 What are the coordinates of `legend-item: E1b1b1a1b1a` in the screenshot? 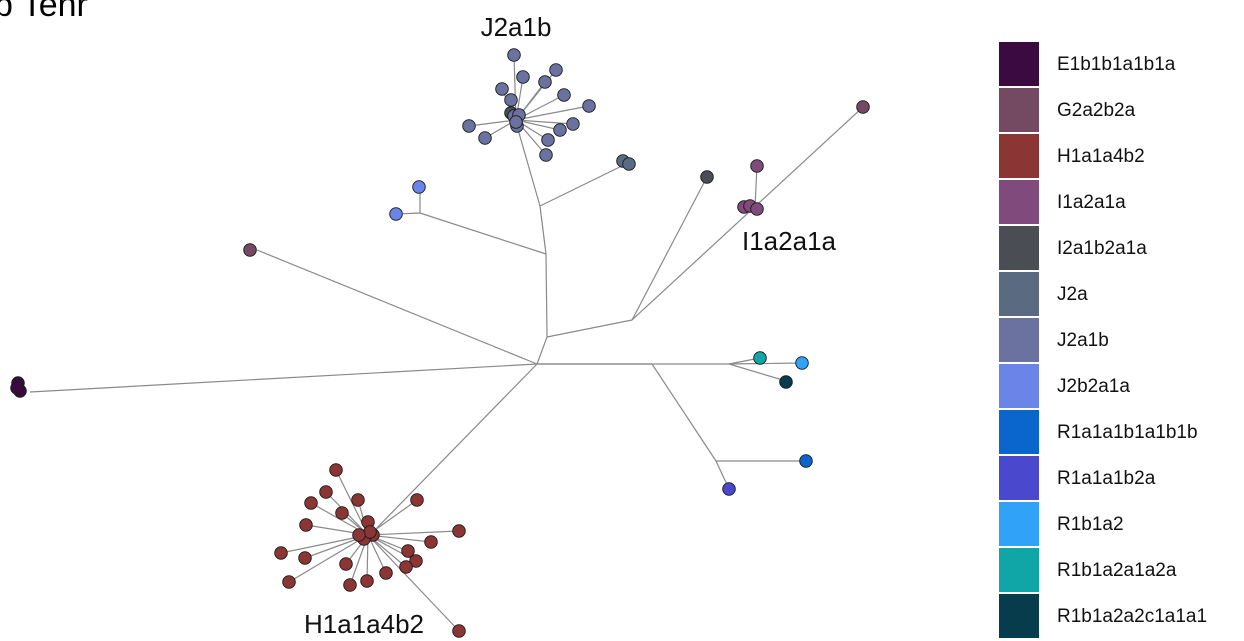 It's located at (1119, 65).